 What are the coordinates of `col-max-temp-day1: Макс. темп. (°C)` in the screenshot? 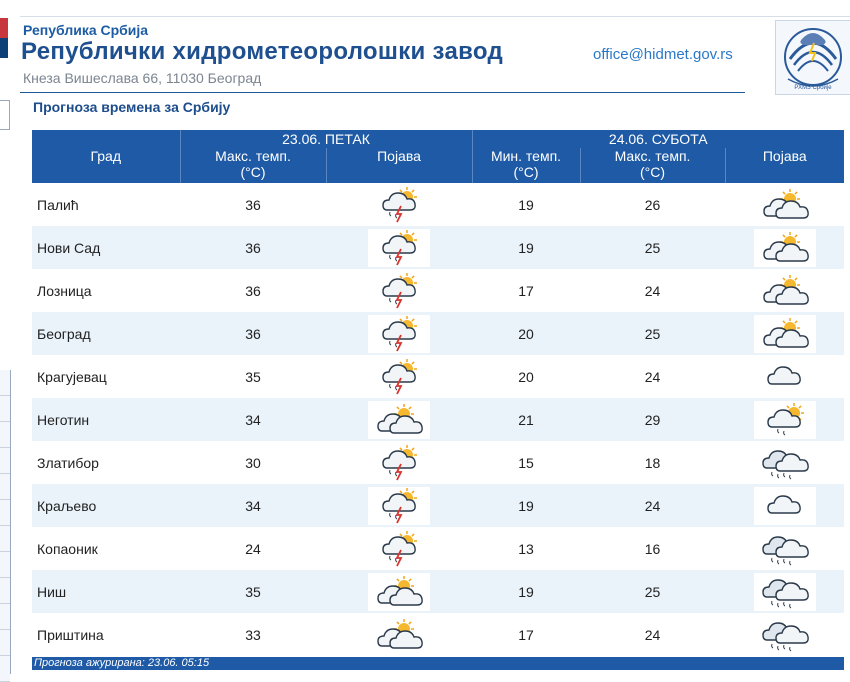 It's located at (252, 165).